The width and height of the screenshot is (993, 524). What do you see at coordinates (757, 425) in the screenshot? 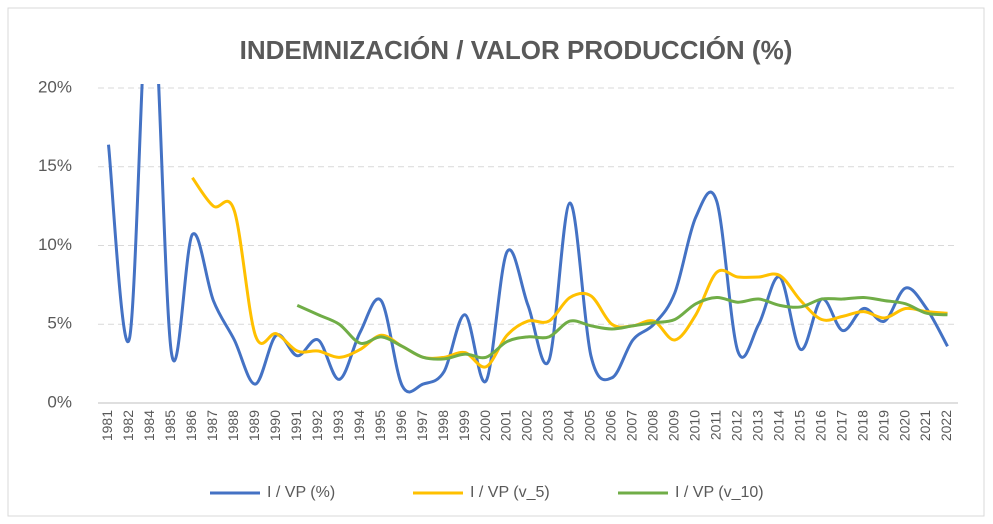
I see `x-tick-label: 2013` at bounding box center [757, 425].